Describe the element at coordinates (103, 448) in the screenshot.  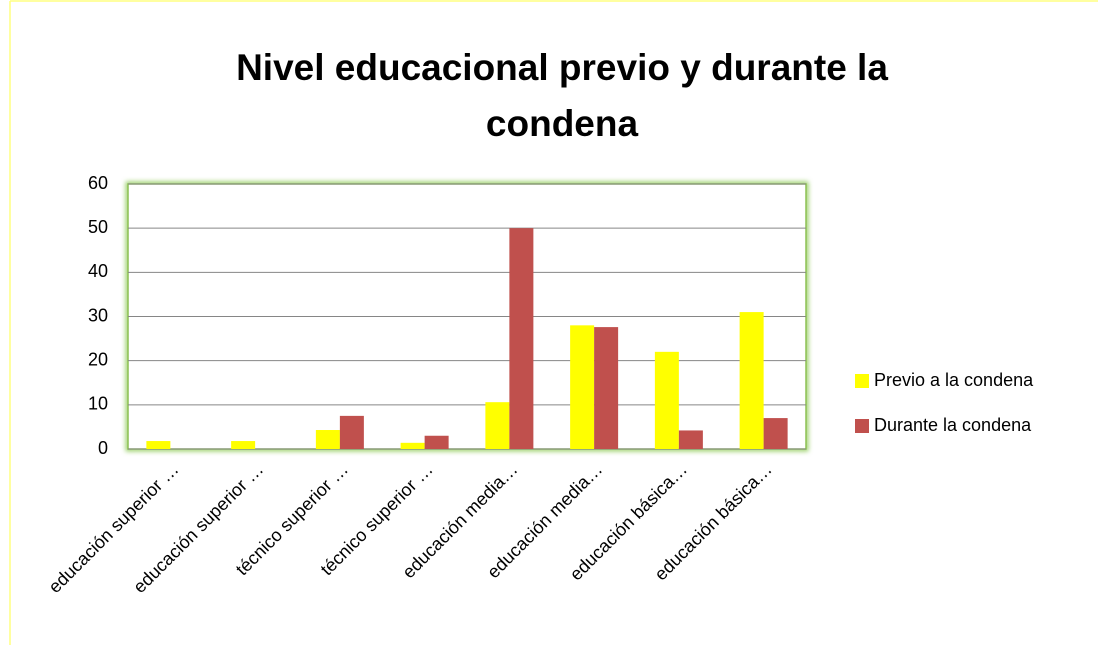
I see `y-tick-label: 0` at that location.